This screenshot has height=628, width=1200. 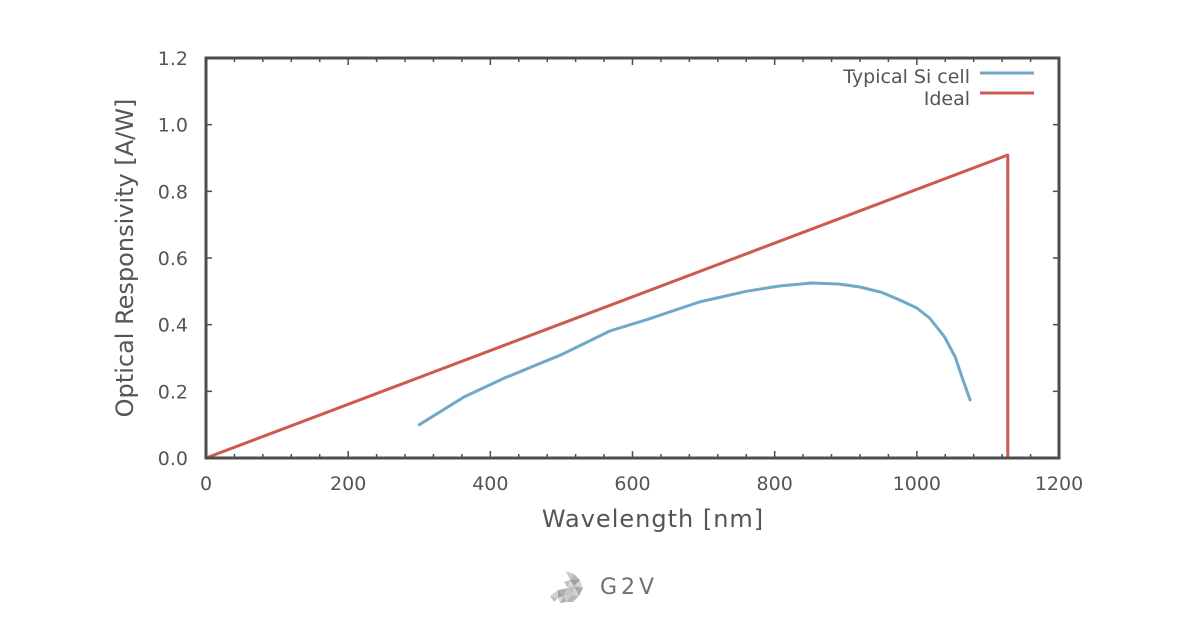 I want to click on y-tick-label: 0.6, so click(x=173, y=259).